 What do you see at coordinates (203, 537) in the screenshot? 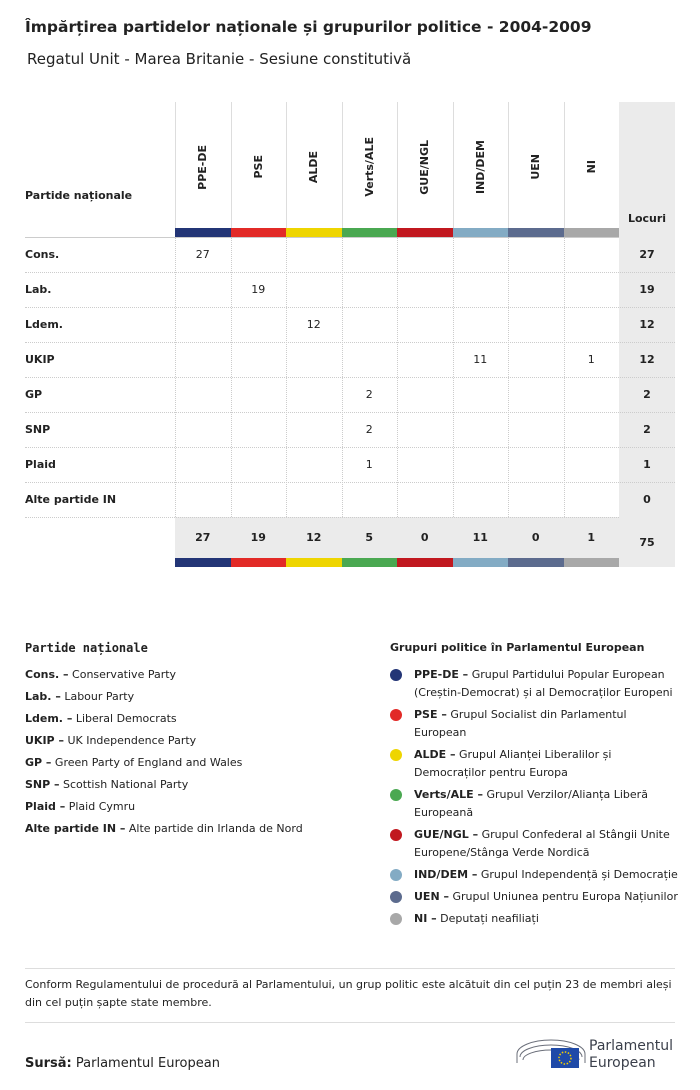
I see `column-total: 27` at bounding box center [203, 537].